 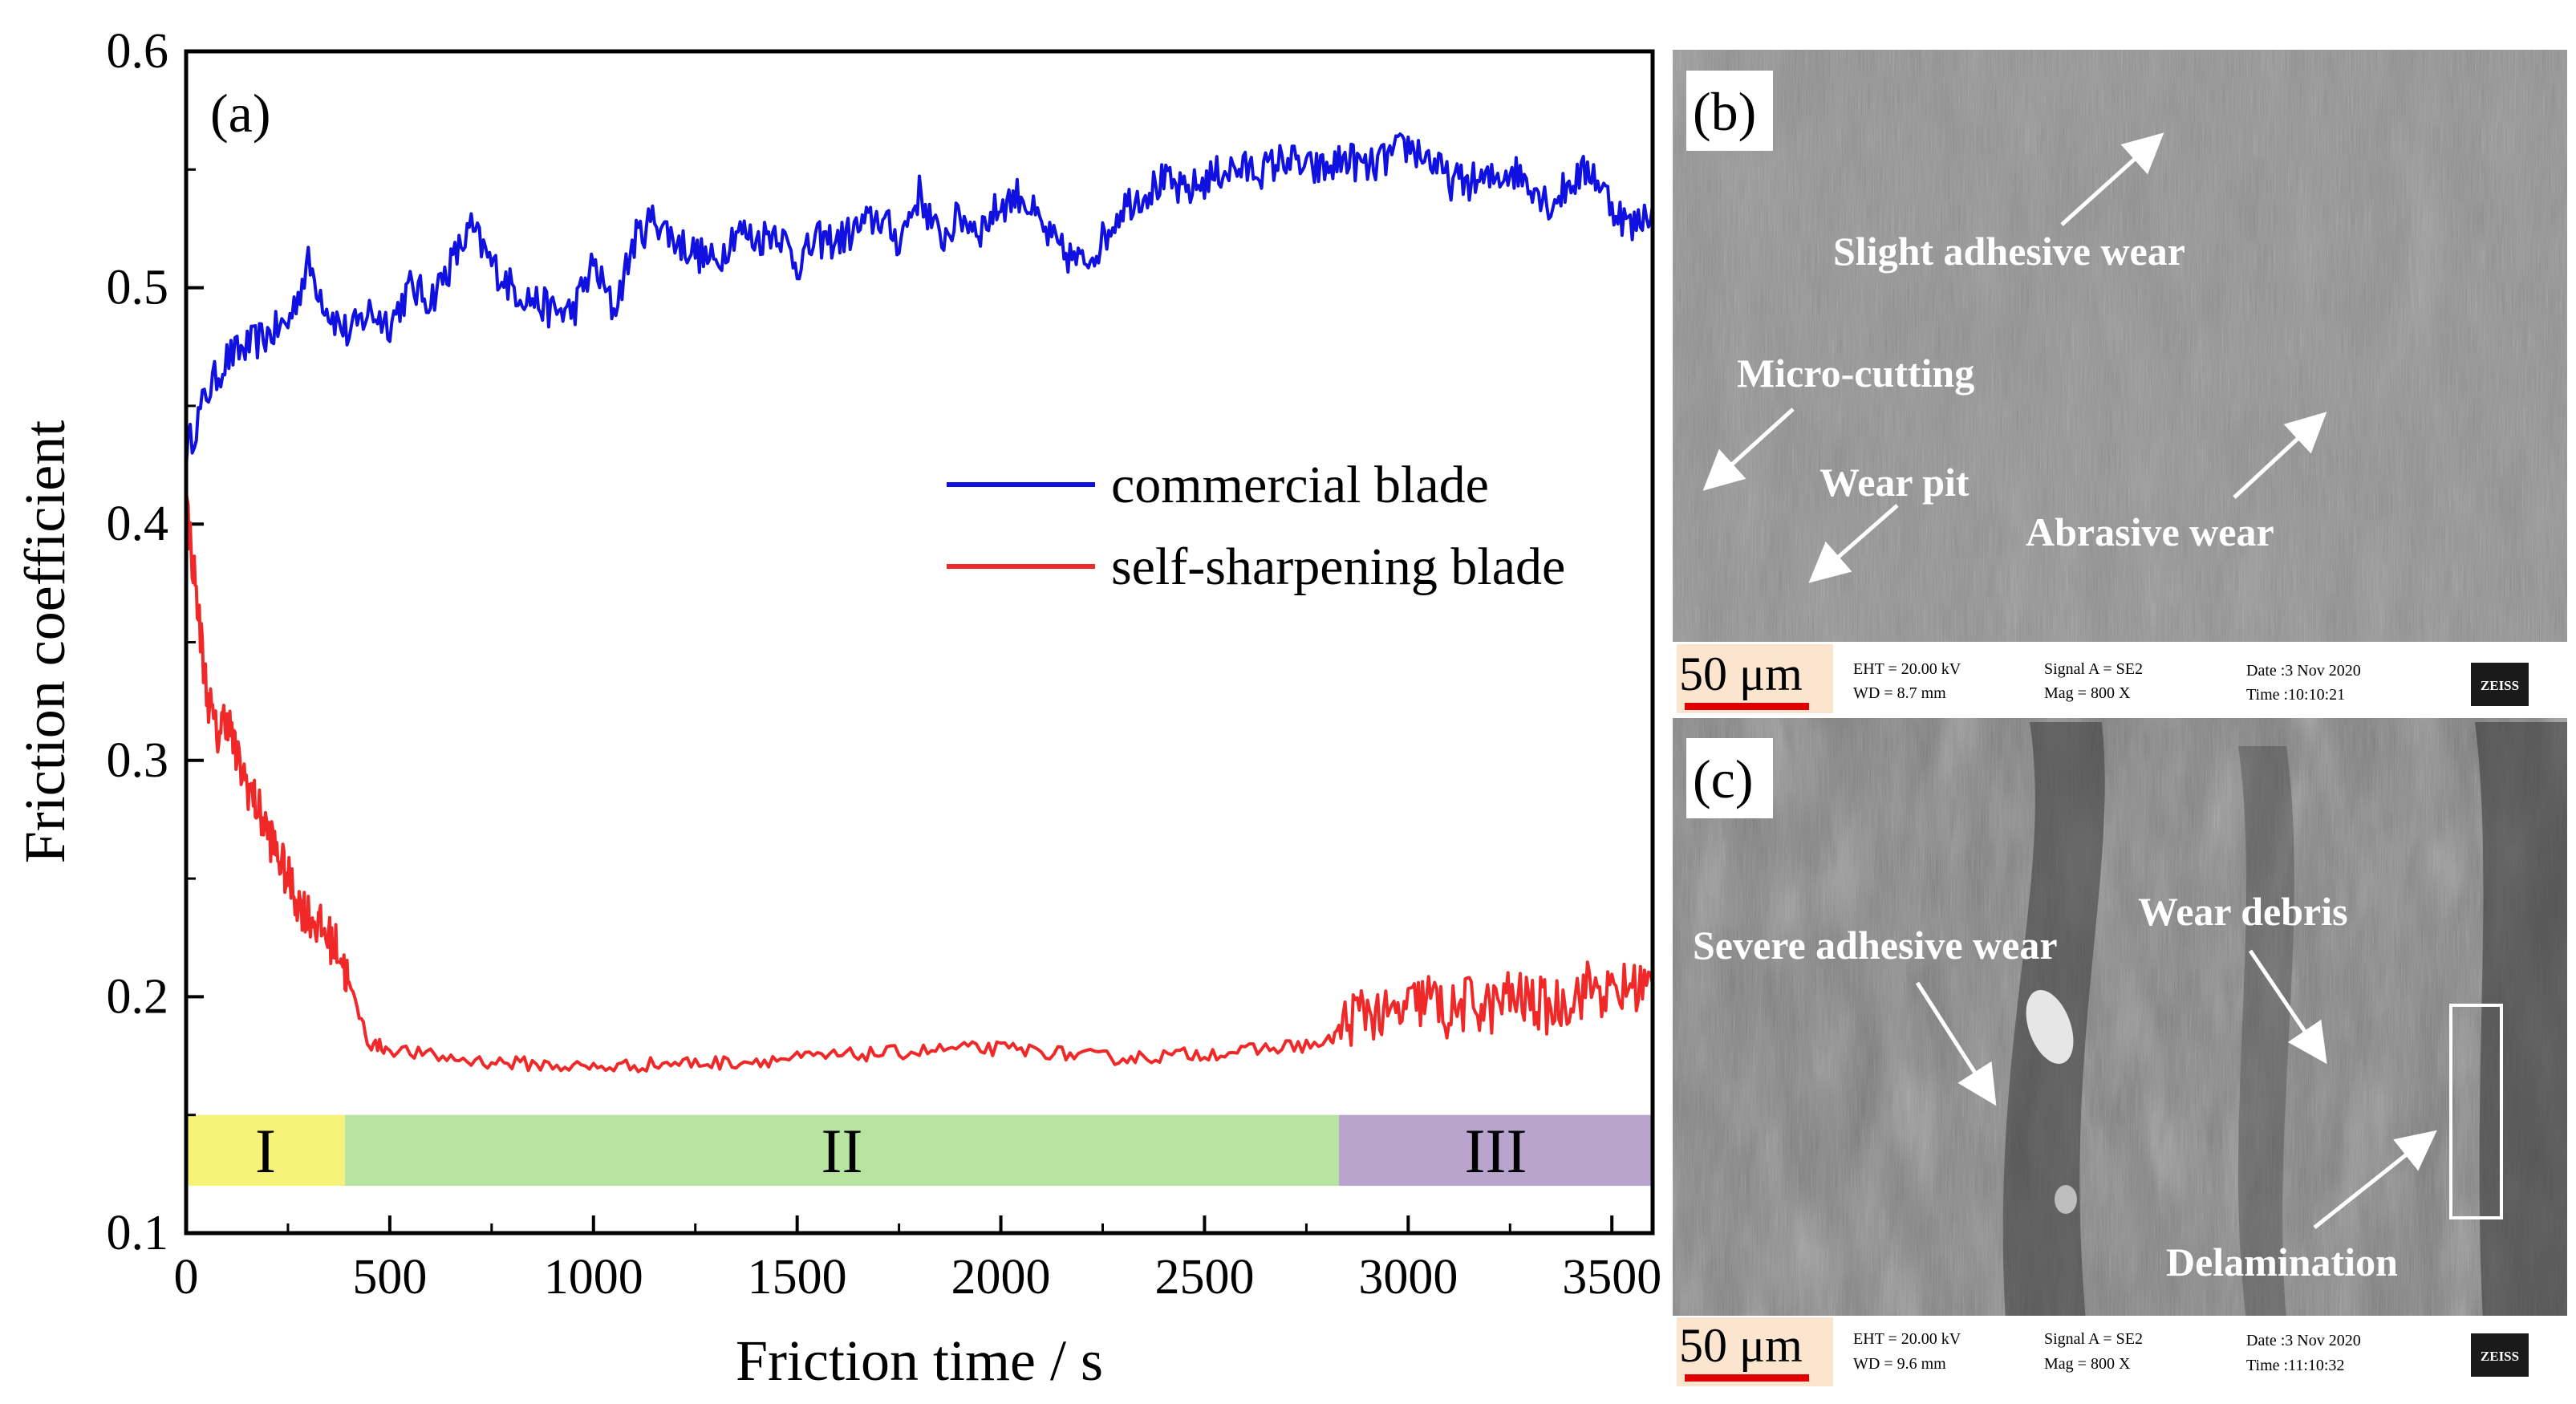 I want to click on sem-wd-c: WD = 9.6 mm, so click(x=1899, y=1364).